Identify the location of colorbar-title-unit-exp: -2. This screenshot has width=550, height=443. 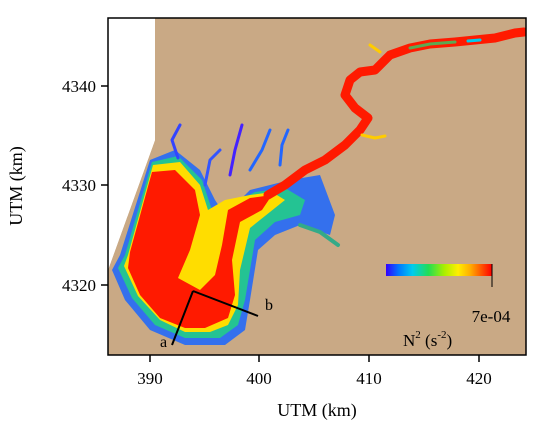
(441, 335).